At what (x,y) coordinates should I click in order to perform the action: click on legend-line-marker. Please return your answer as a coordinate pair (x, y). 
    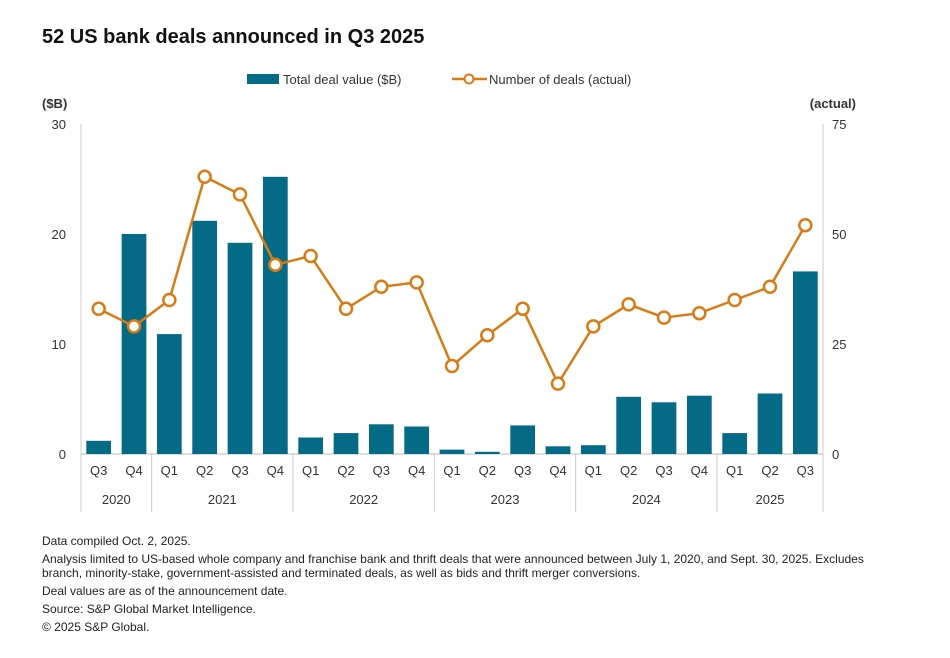
    Looking at the image, I should click on (469, 79).